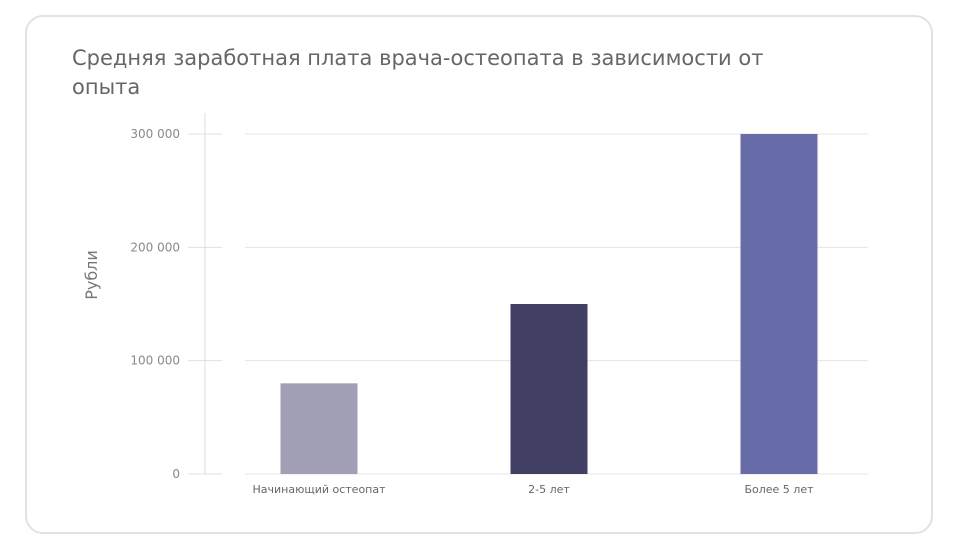 The image size is (961, 550). I want to click on x-tick-label: Начинающий остеопат, so click(319, 489).